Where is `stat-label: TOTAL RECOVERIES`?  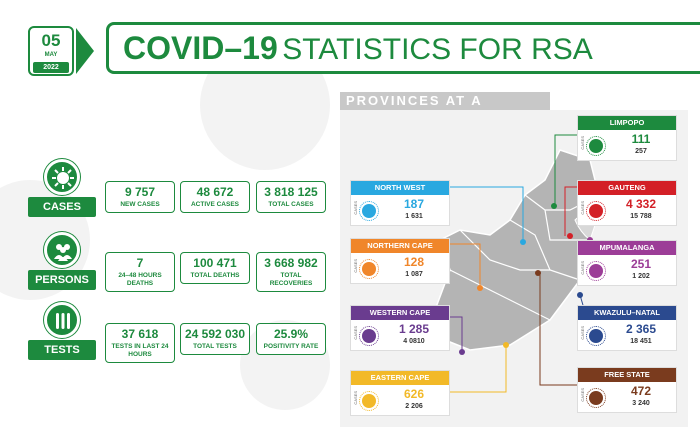
stat-label: TOTAL RECOVERIES is located at coordinates (291, 279).